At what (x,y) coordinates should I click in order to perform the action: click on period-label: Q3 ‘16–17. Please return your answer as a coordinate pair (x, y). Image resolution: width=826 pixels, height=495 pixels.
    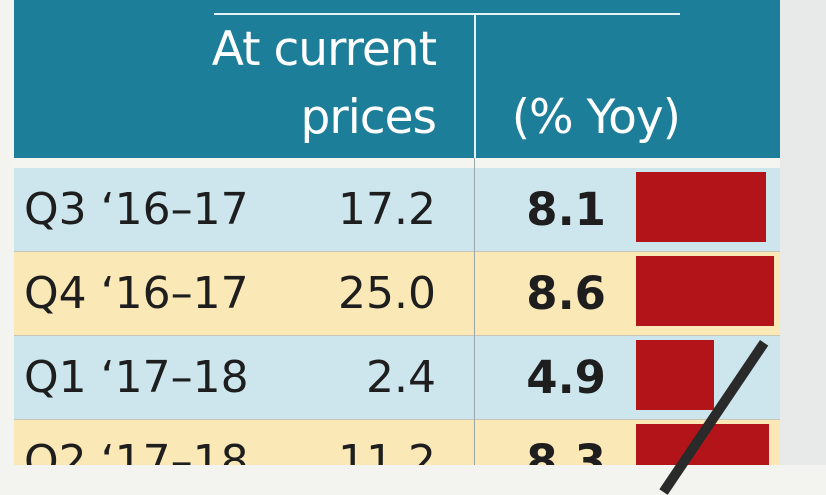
    Looking at the image, I should click on (136, 209).